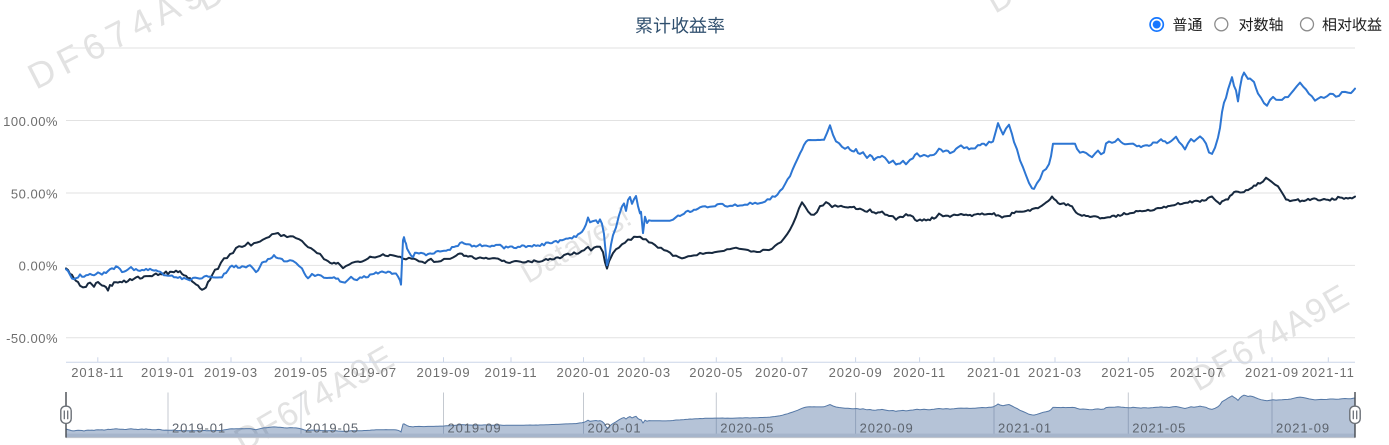 This screenshot has height=445, width=1389. Describe the element at coordinates (510, 372) in the screenshot. I see `svg-text: 2019-11` at that location.